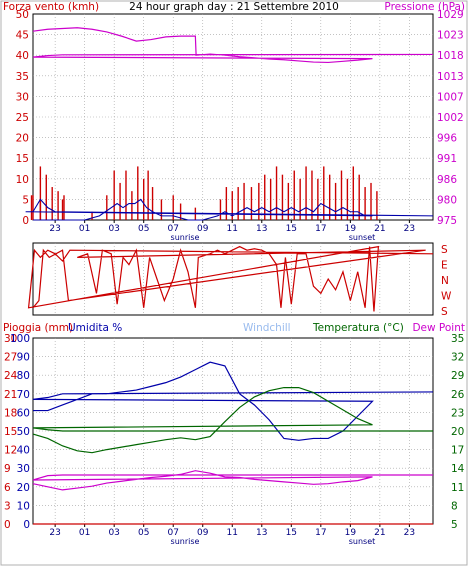 The height and width of the screenshot is (570, 468). I want to click on gridlines, so click(232, 279).